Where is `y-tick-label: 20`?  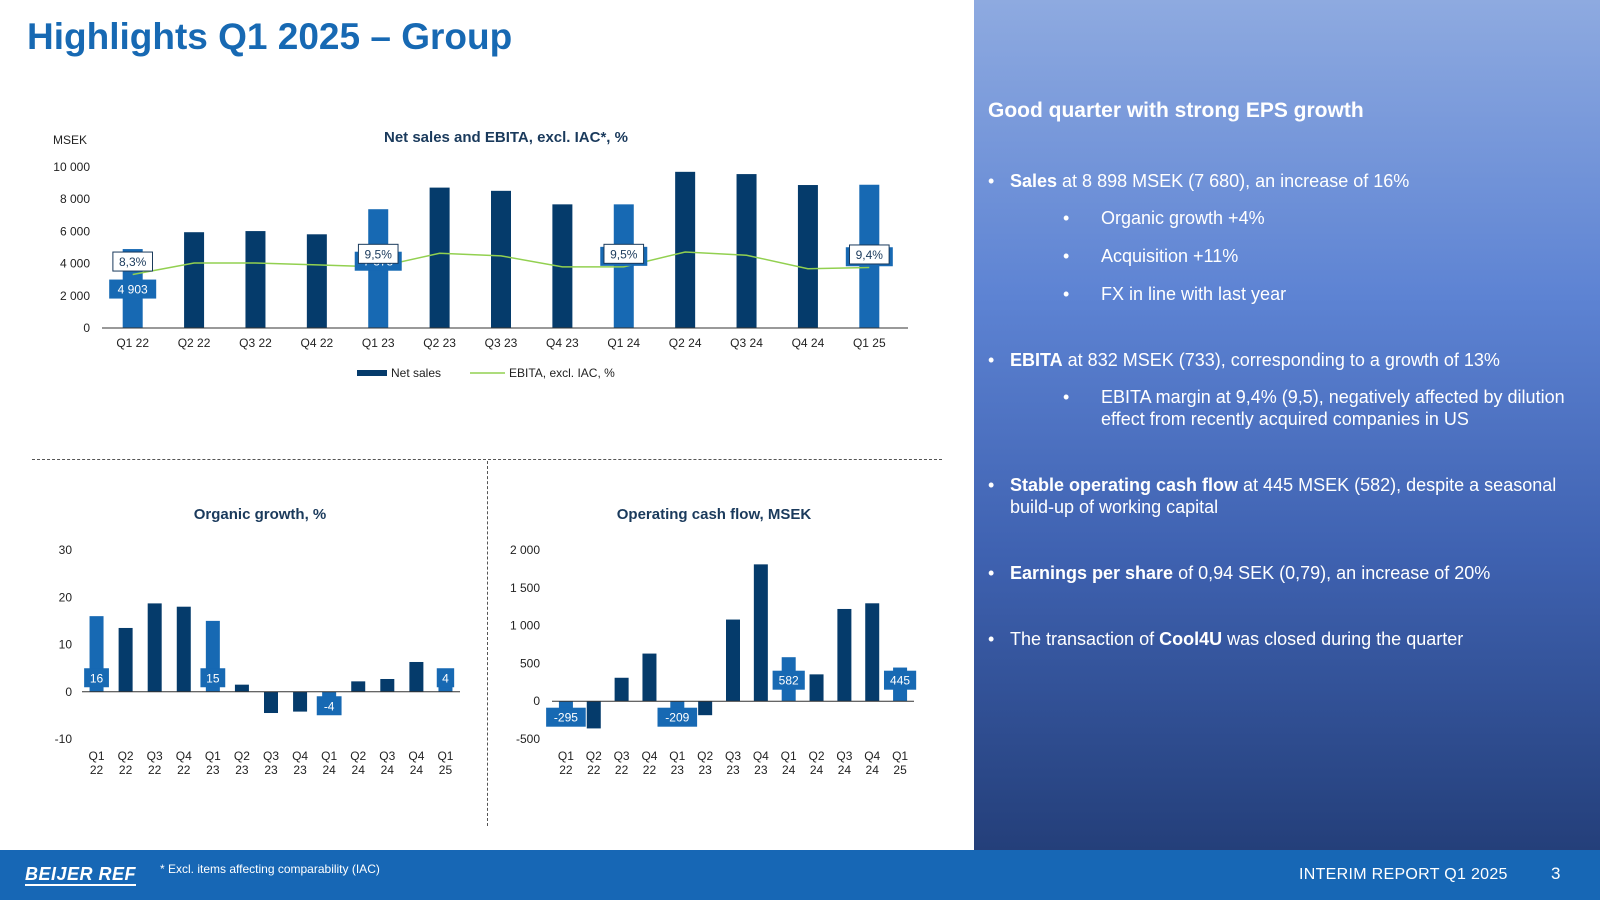
y-tick-label: 20 is located at coordinates (66, 597).